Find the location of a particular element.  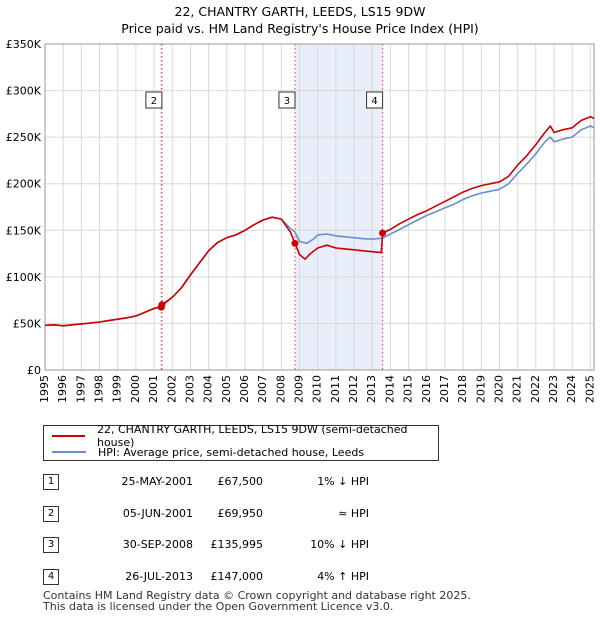

transaction-hpi: ≈ HPI is located at coordinates (353, 513).